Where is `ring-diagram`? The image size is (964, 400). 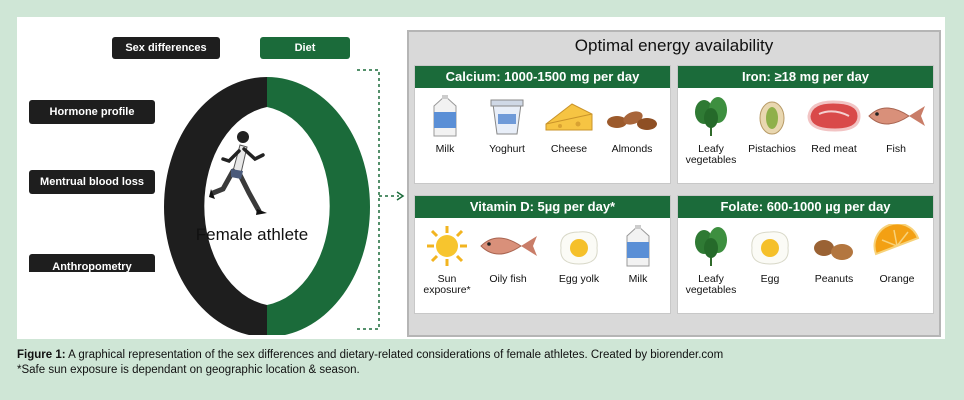
ring-diagram is located at coordinates (267, 206).